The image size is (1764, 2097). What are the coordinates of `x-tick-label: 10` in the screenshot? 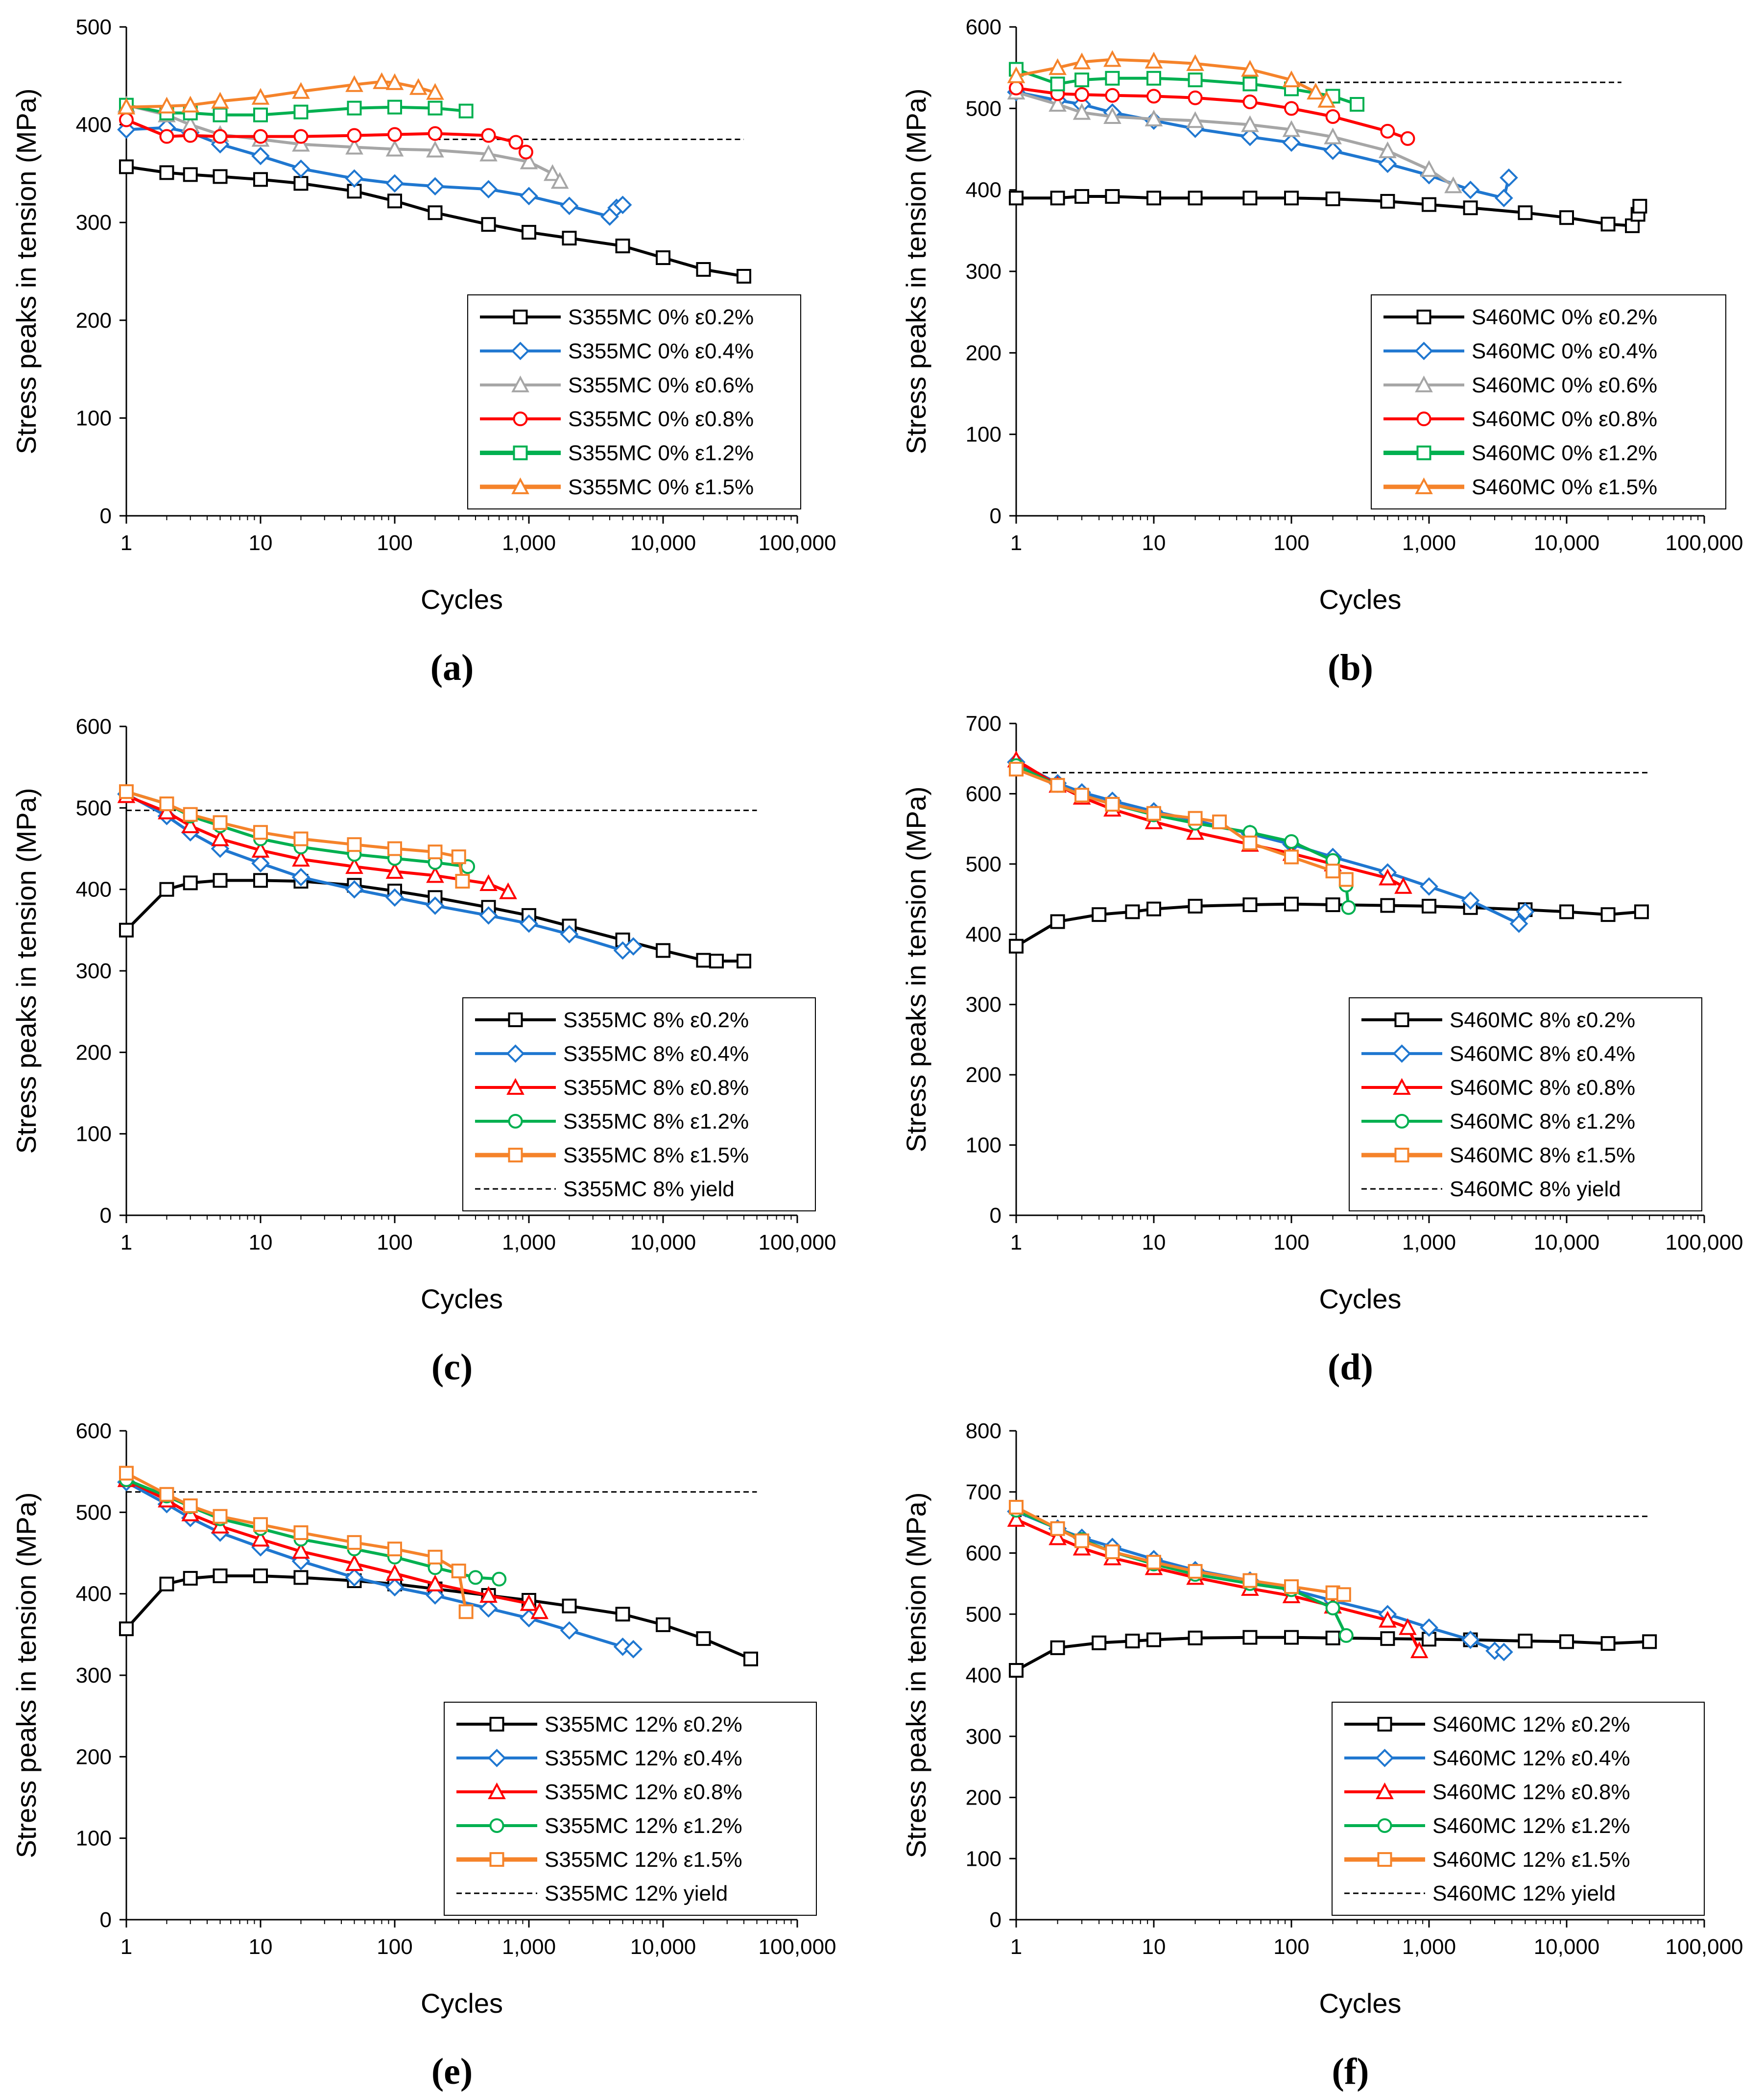 It's located at (261, 543).